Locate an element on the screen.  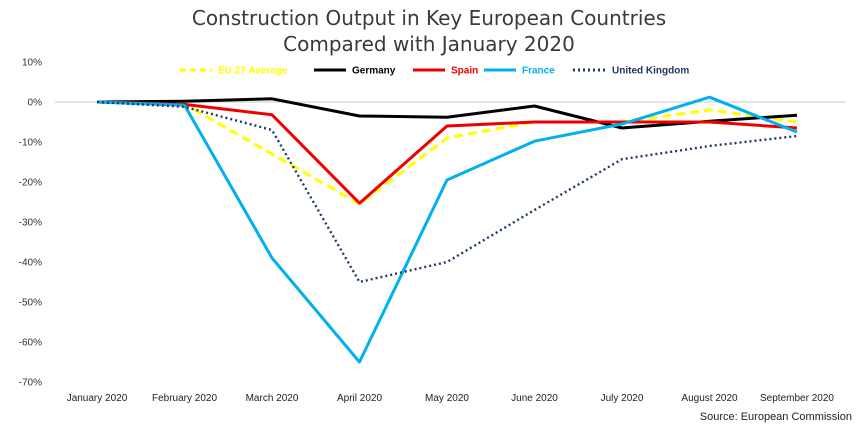
x-tick-label: April 2020 is located at coordinates (359, 398).